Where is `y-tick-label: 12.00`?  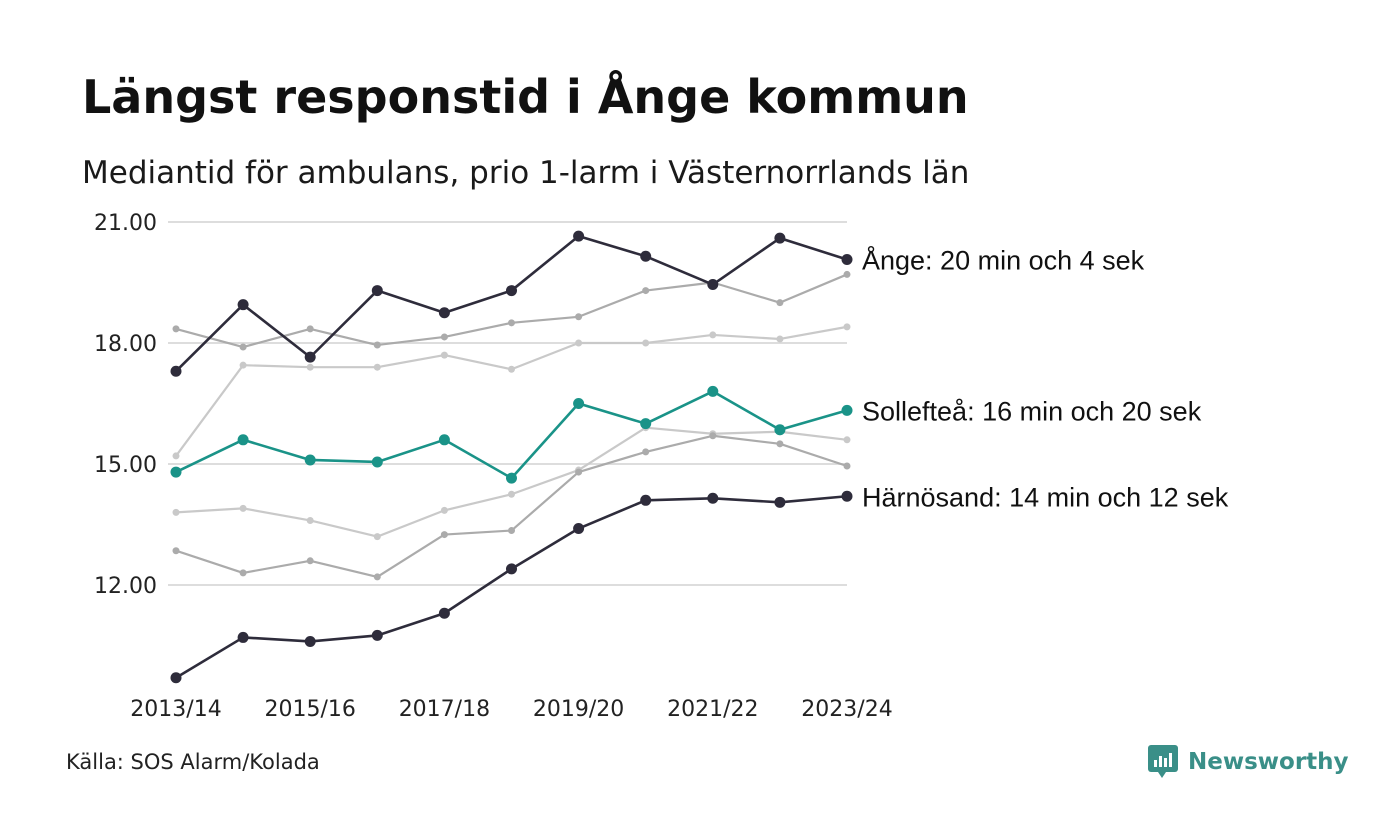
y-tick-label: 12.00 is located at coordinates (125, 586).